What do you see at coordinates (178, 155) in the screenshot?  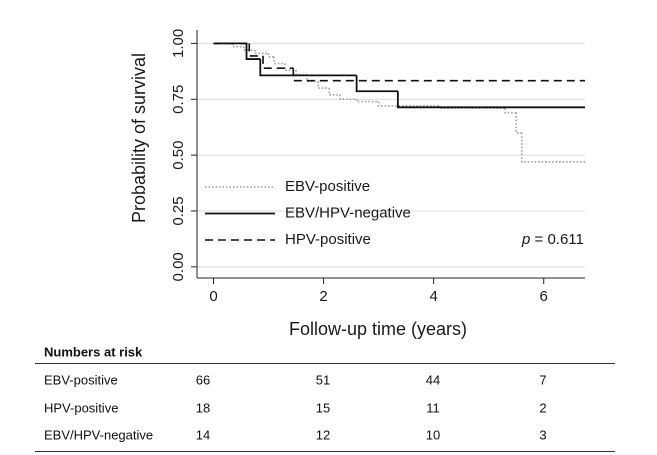 I see `y-tick-label: 0.50` at bounding box center [178, 155].